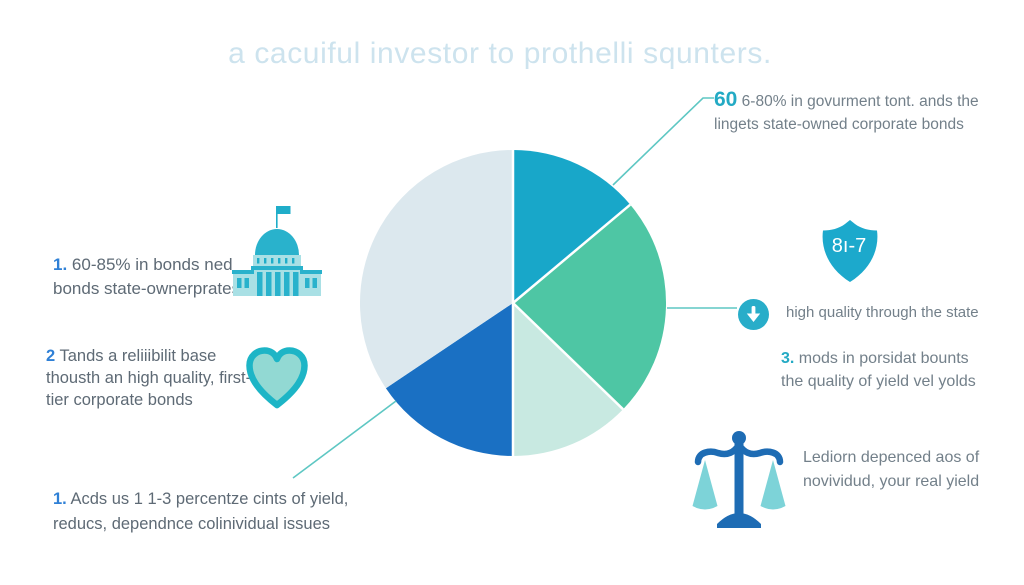  What do you see at coordinates (138, 356) in the screenshot?
I see `note-text: Tands a reliiibilit base` at bounding box center [138, 356].